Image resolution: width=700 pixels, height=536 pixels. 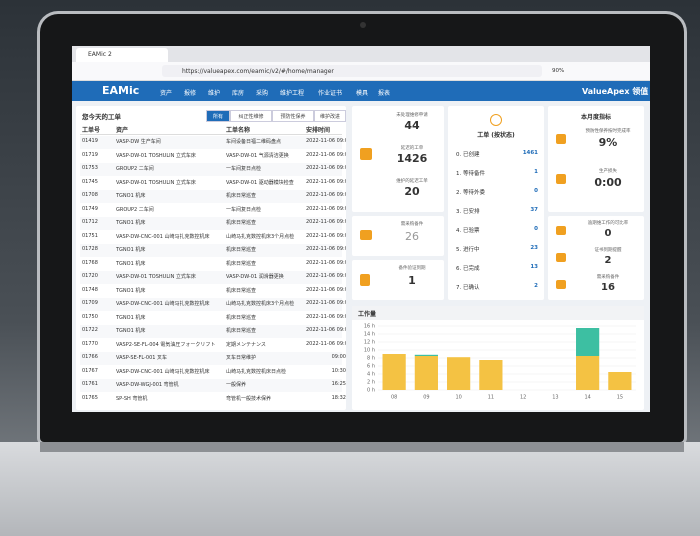 I want to click on logo: EAMic, so click(x=121, y=90).